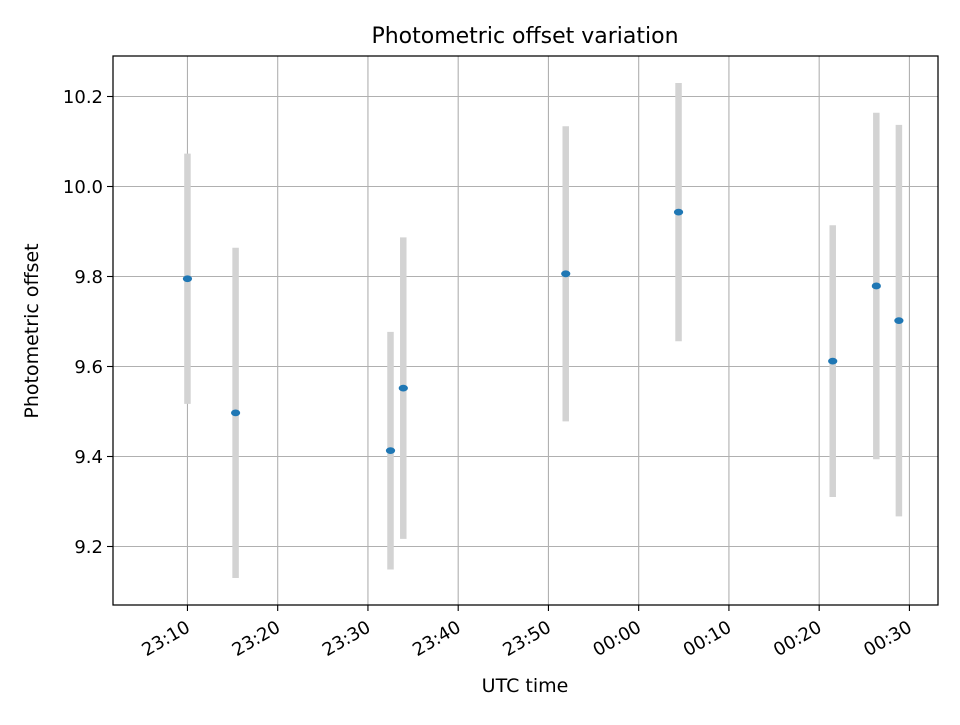  Describe the element at coordinates (88, 547) in the screenshot. I see `y-tick-label: 9.2` at that location.